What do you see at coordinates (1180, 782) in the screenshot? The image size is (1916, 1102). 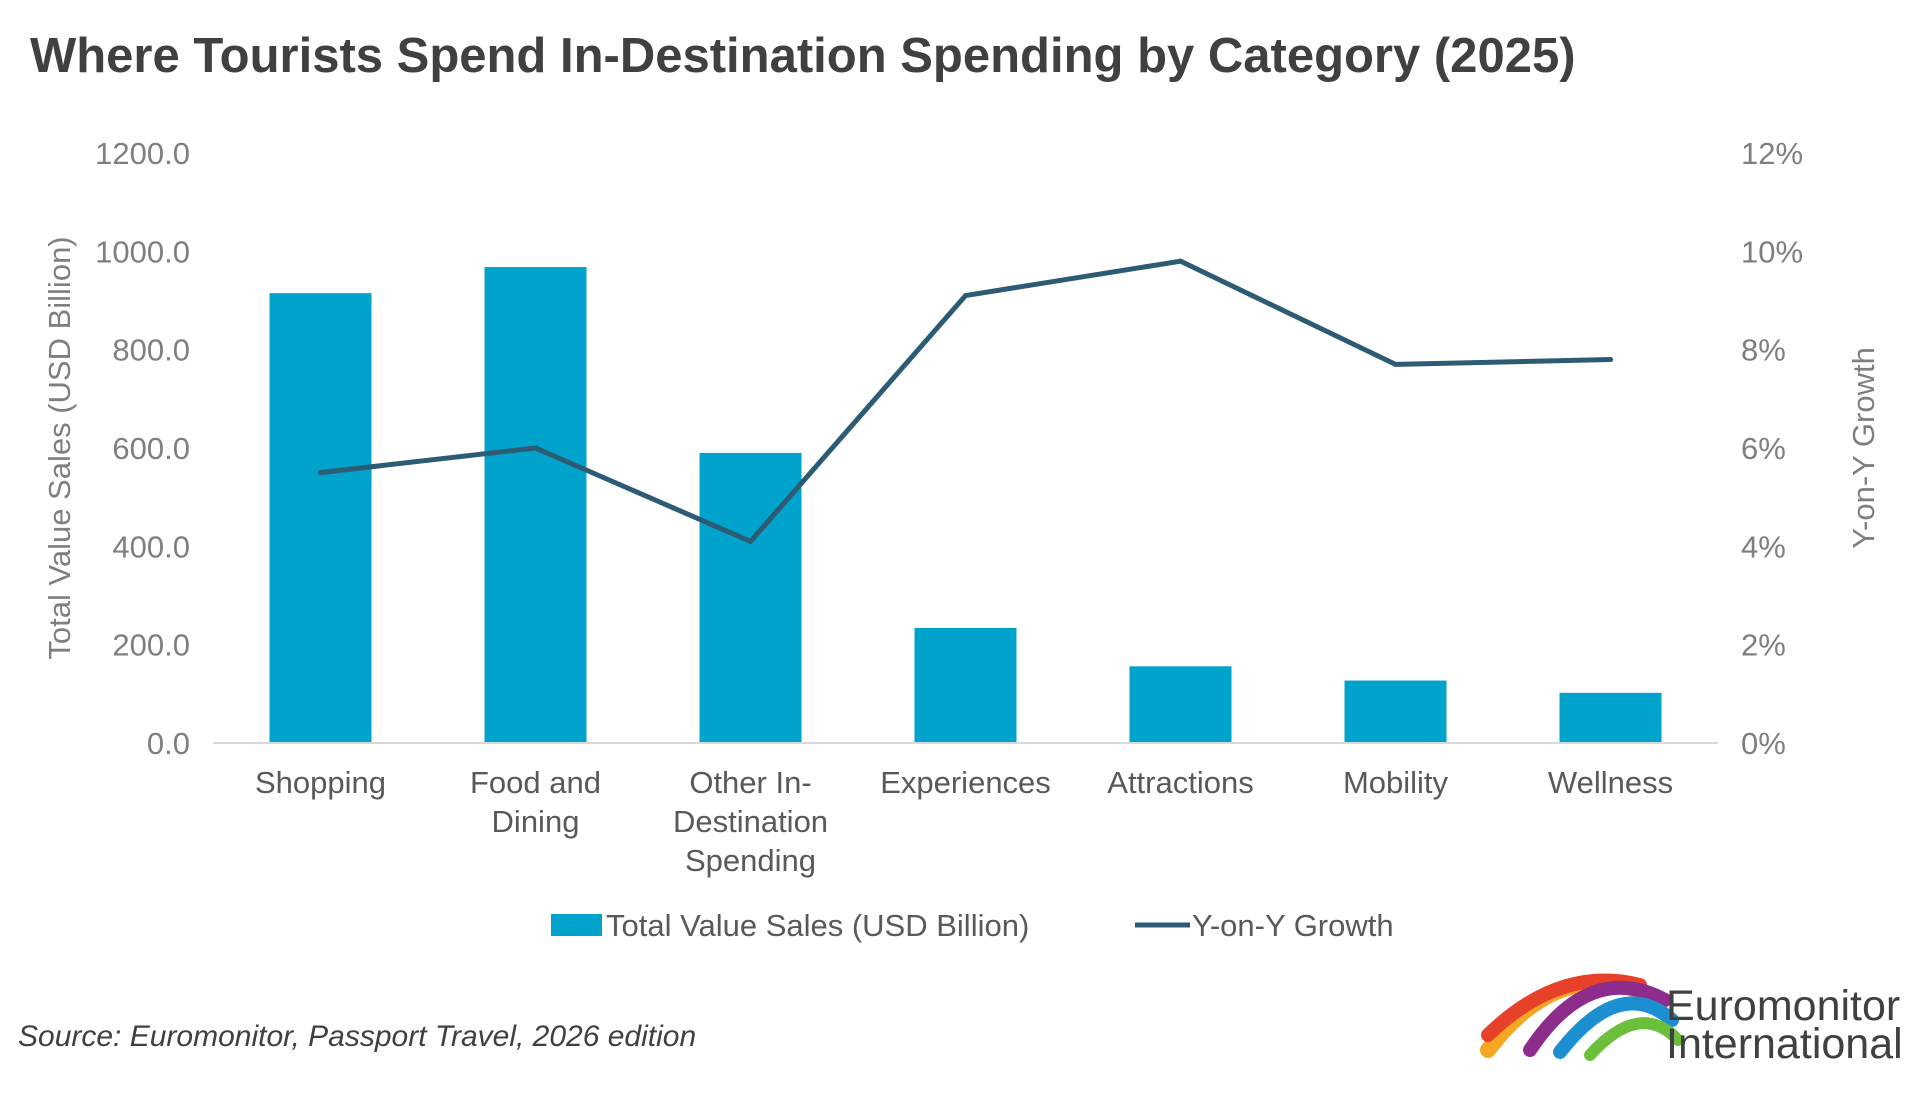 I see `x-category-label: Attractions` at bounding box center [1180, 782].